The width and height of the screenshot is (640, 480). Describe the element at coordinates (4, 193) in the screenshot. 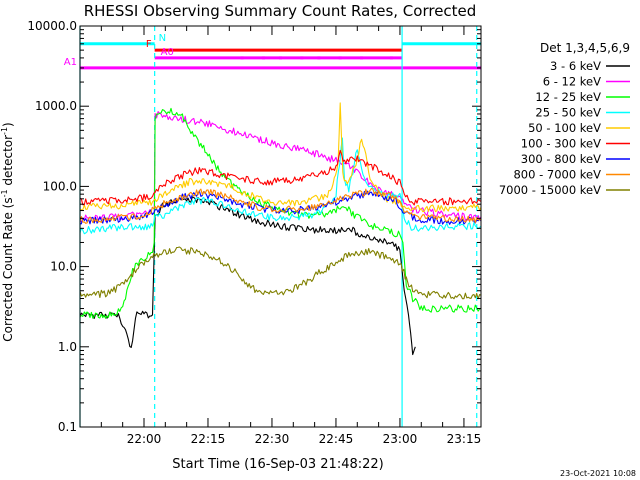

I see `y-axis-label-sup1: -1` at that location.